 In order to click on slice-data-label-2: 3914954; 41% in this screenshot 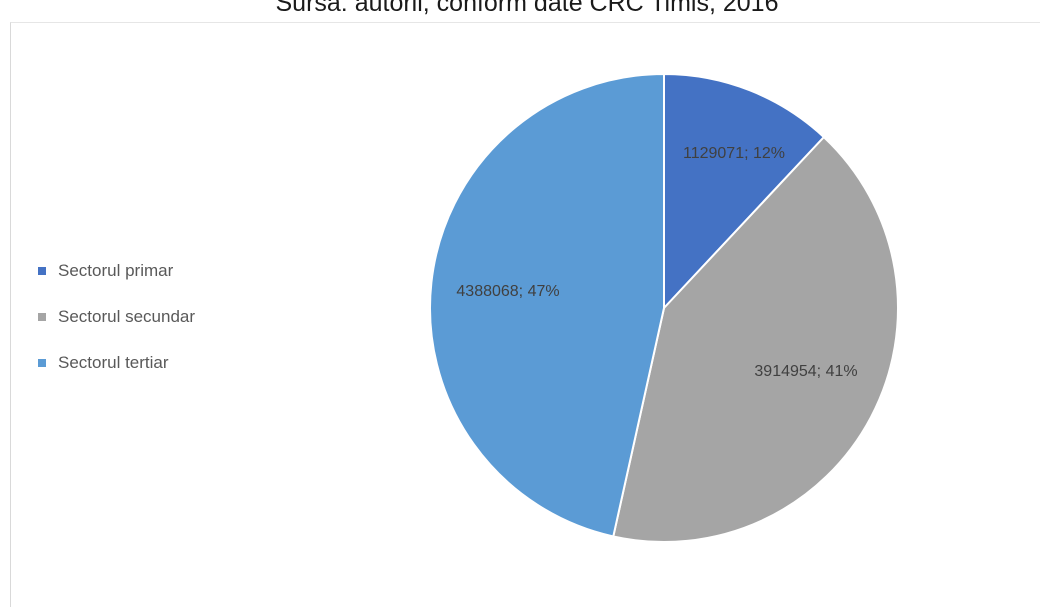, I will do `click(805, 371)`.